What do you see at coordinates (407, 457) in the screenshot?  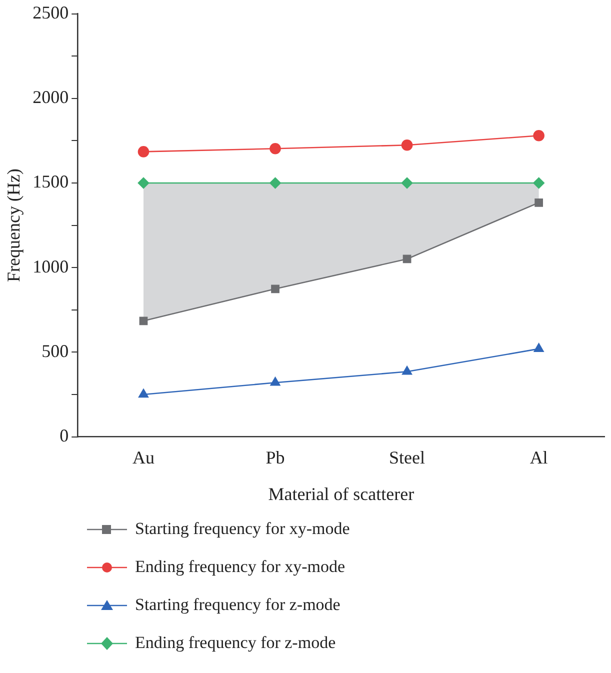 I see `x-tick-label: Steel` at bounding box center [407, 457].